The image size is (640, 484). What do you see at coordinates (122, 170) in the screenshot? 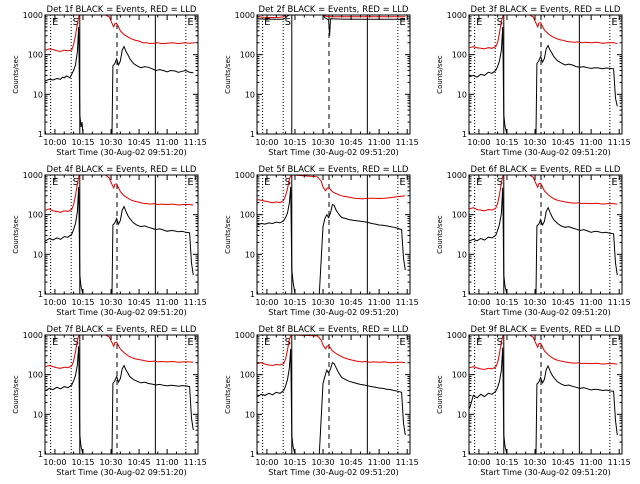
I see `panel-title: Det 4f BLACK = Events, RED = LLD` at bounding box center [122, 170].